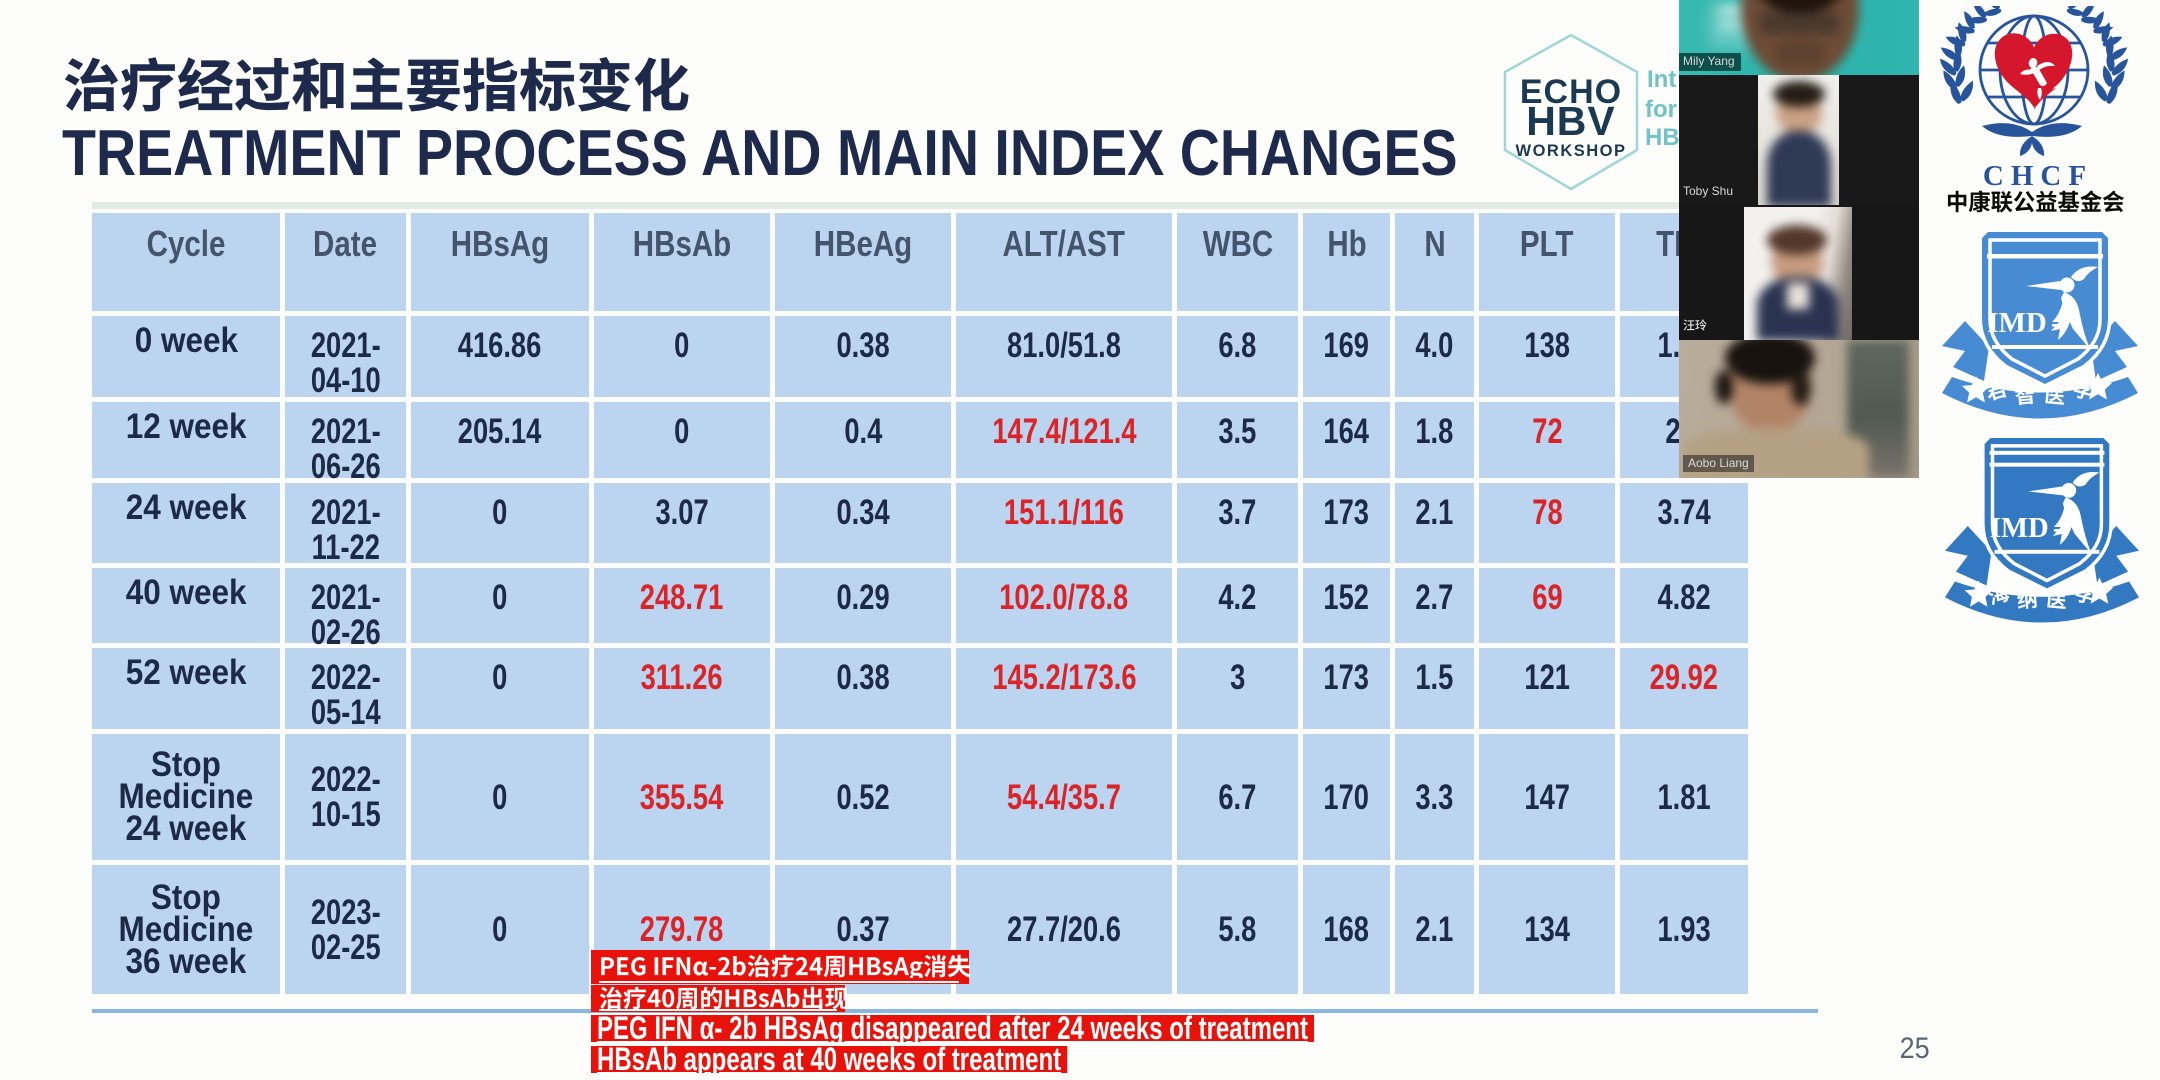  I want to click on svg-text: WORKSHOP, so click(1571, 151).